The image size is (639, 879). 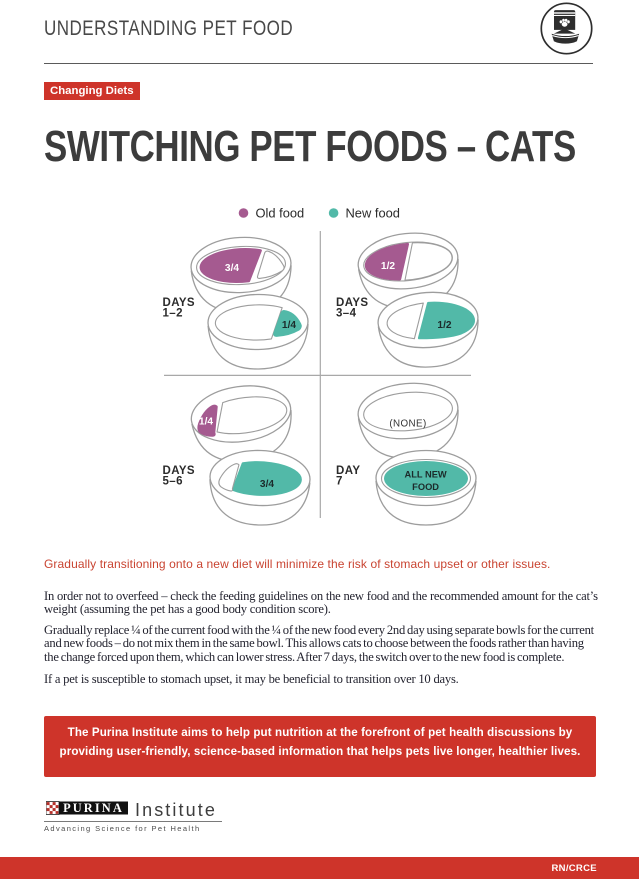 What do you see at coordinates (280, 213) in the screenshot?
I see `svg-text: Old food` at bounding box center [280, 213].